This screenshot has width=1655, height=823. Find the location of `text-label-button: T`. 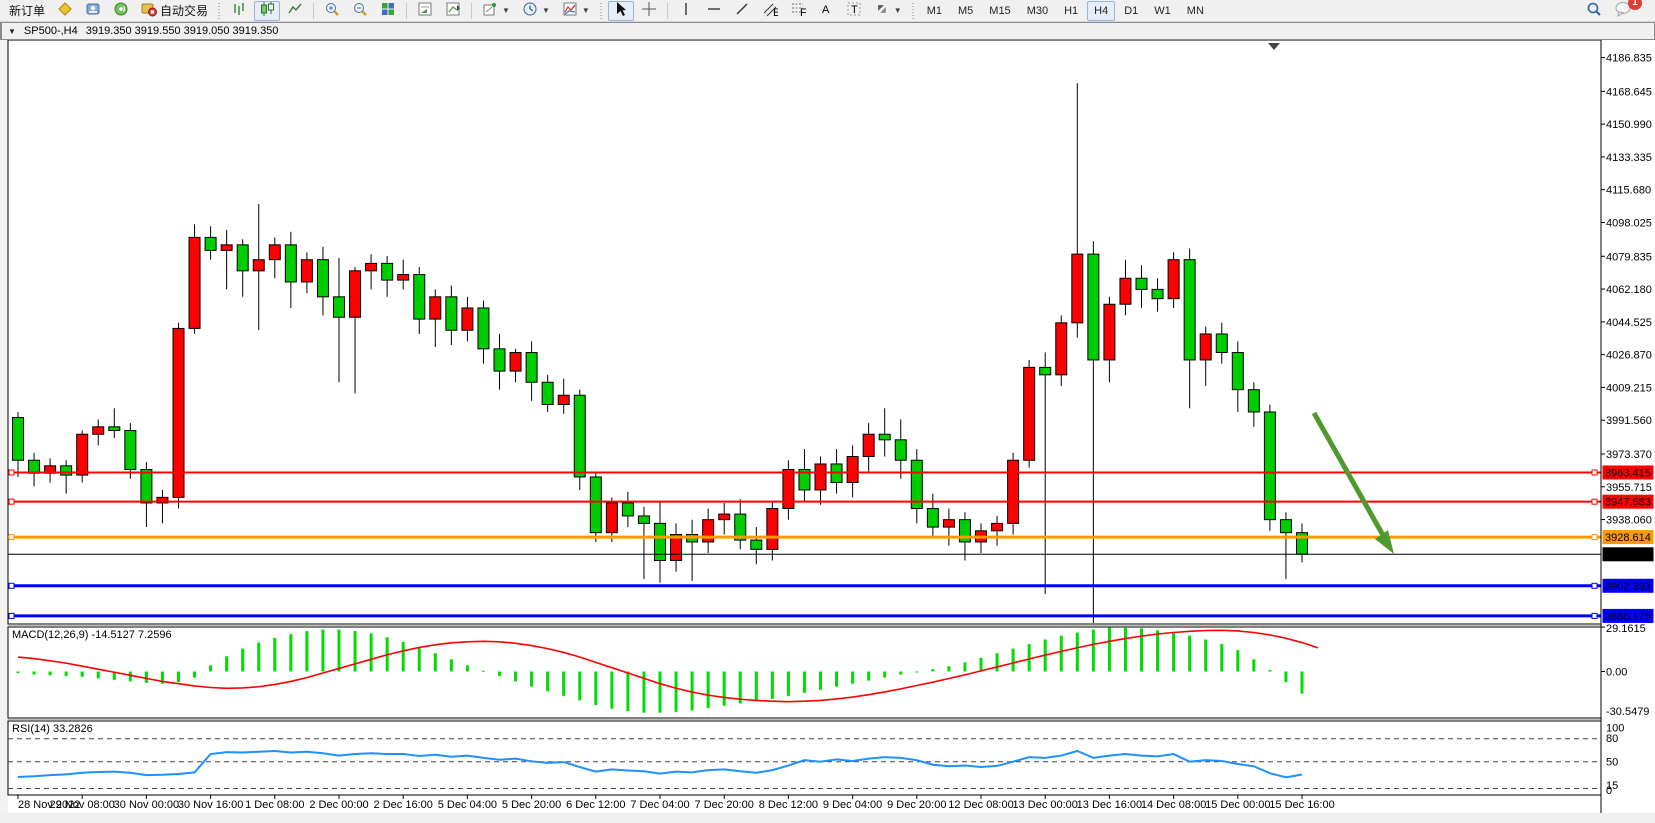

text-label-button: T is located at coordinates (854, 11).